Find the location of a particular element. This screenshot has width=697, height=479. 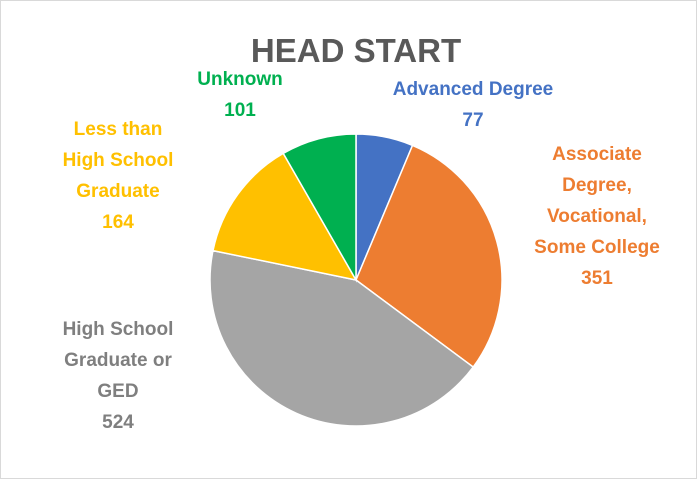

slice-label: Advanced Degree 77 is located at coordinates (473, 105).